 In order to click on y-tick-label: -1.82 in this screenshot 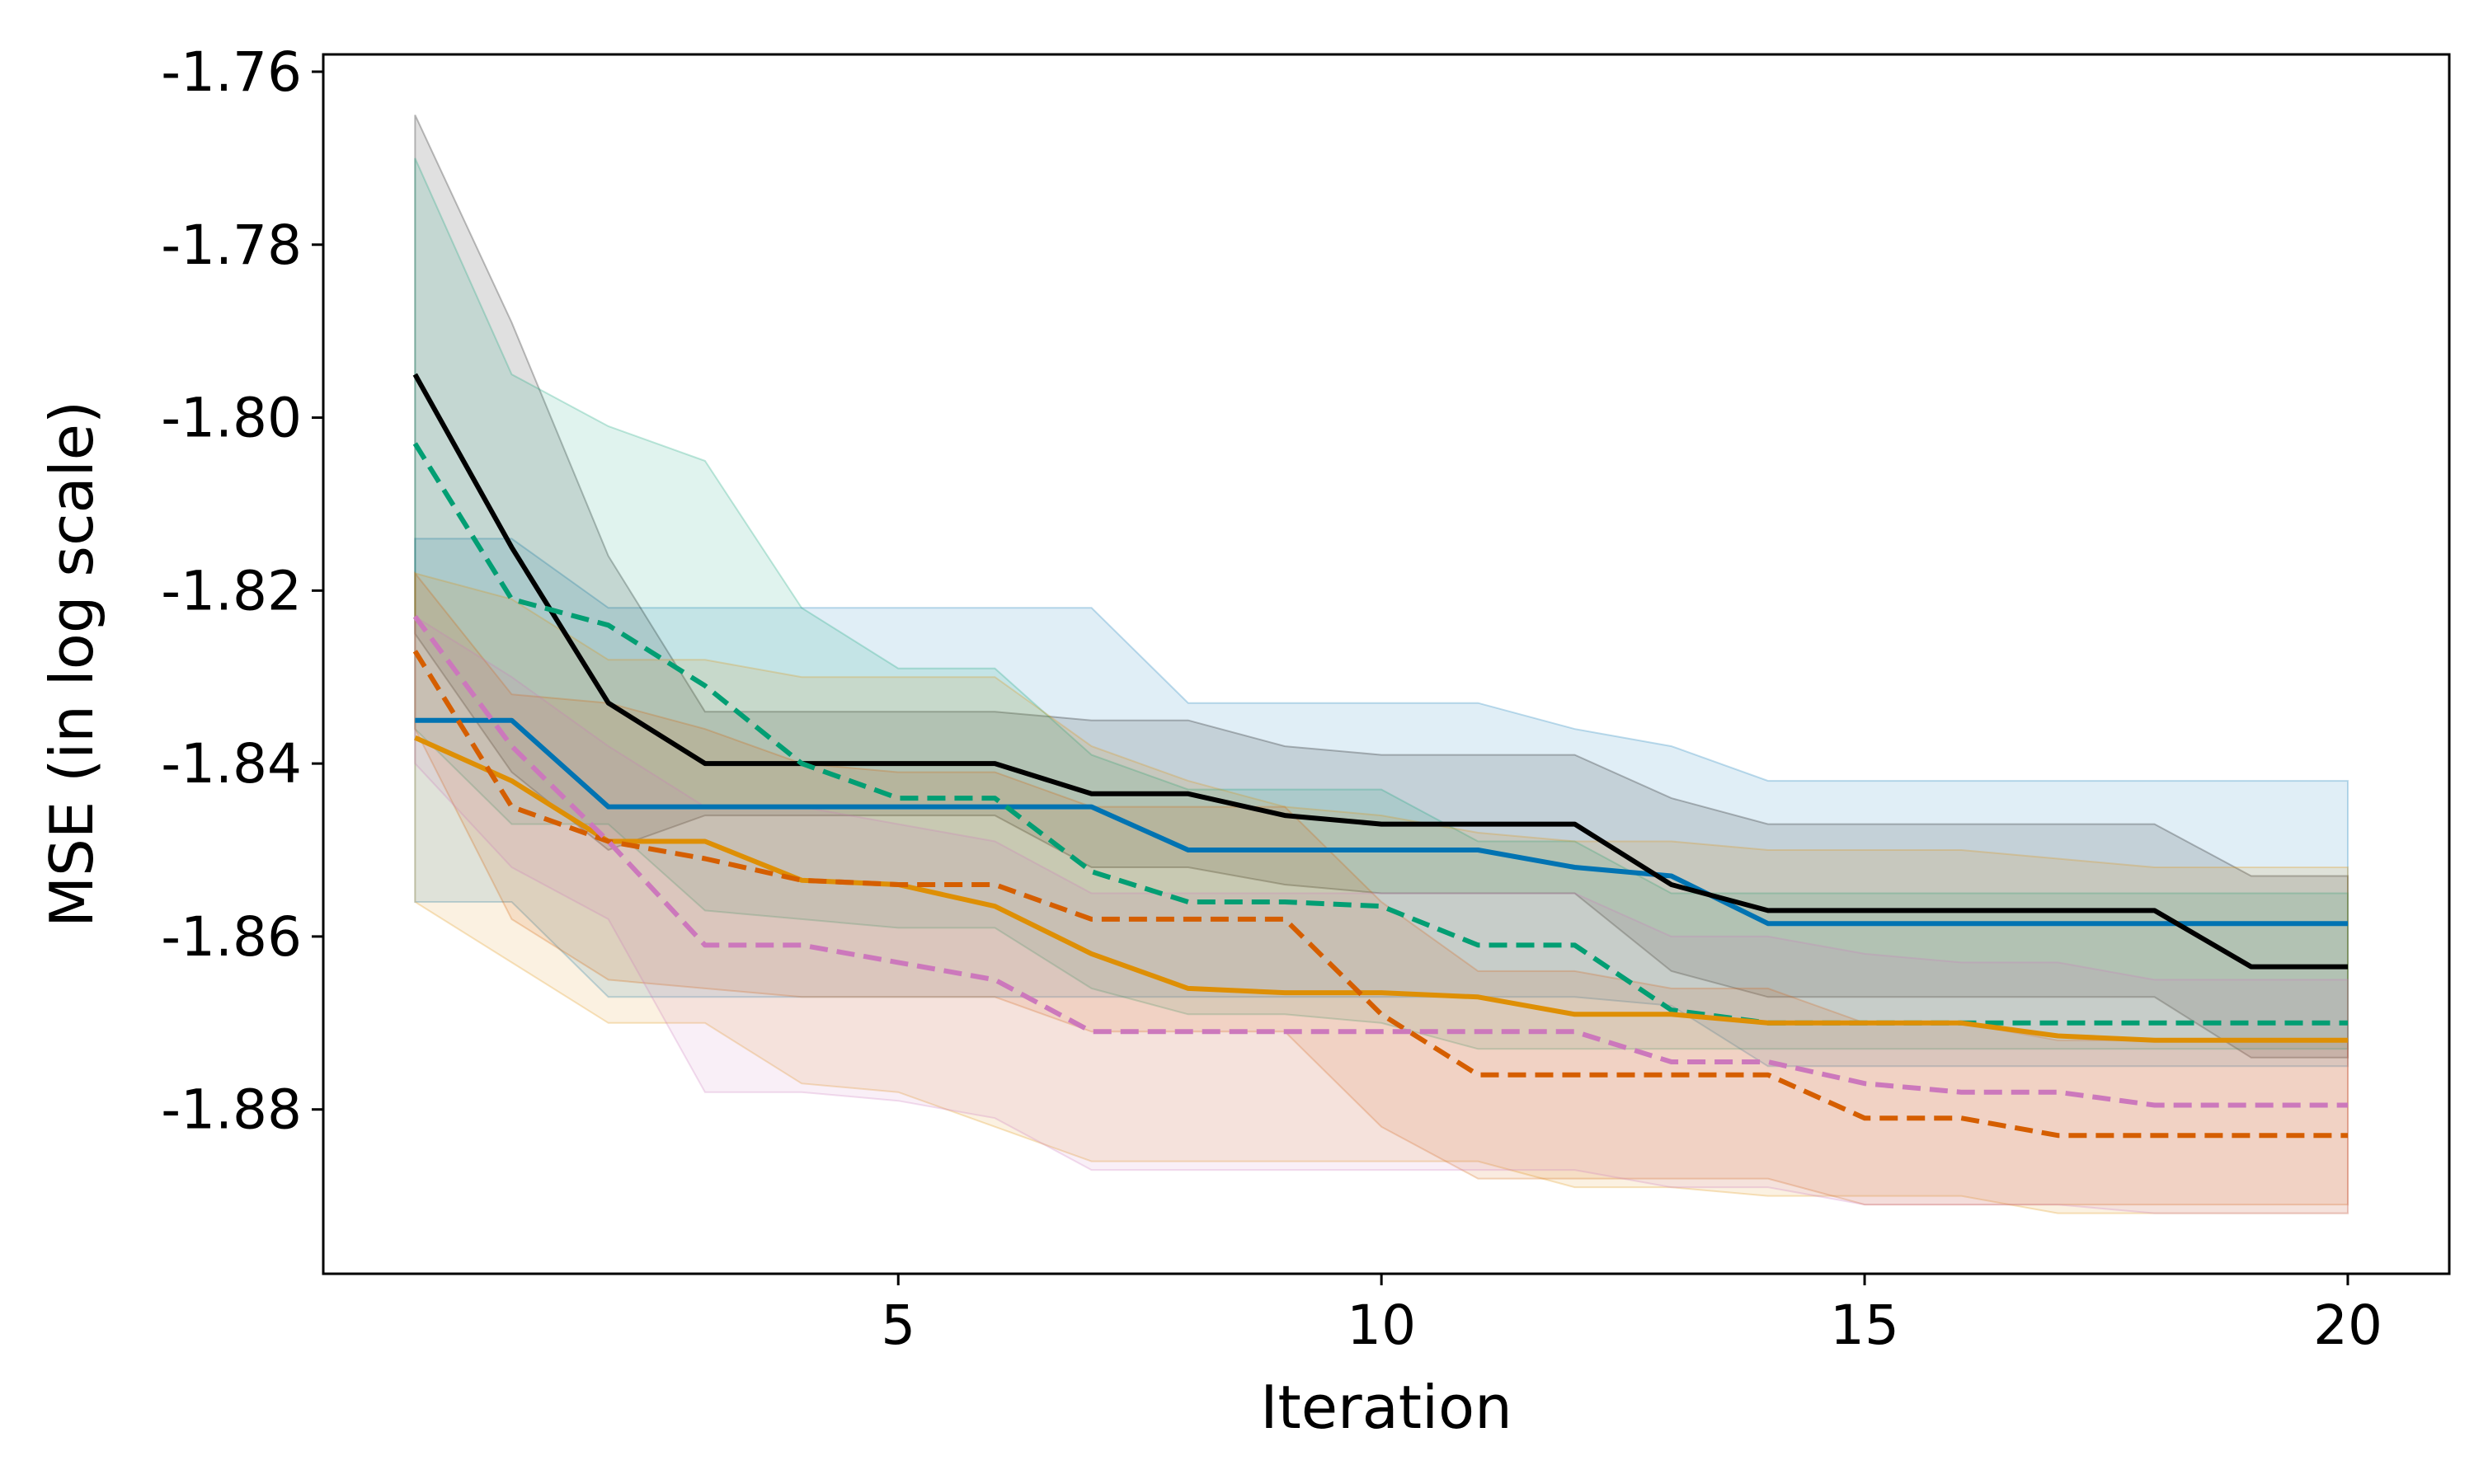, I will do `click(231, 590)`.